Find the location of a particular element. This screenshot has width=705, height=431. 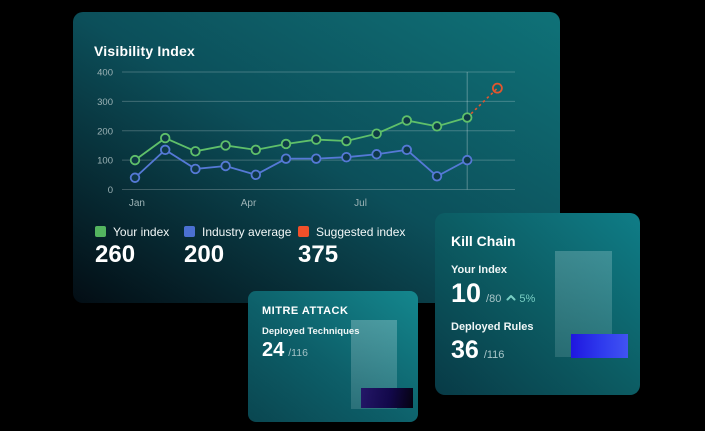

legend-label: Suggested index is located at coordinates (361, 231).